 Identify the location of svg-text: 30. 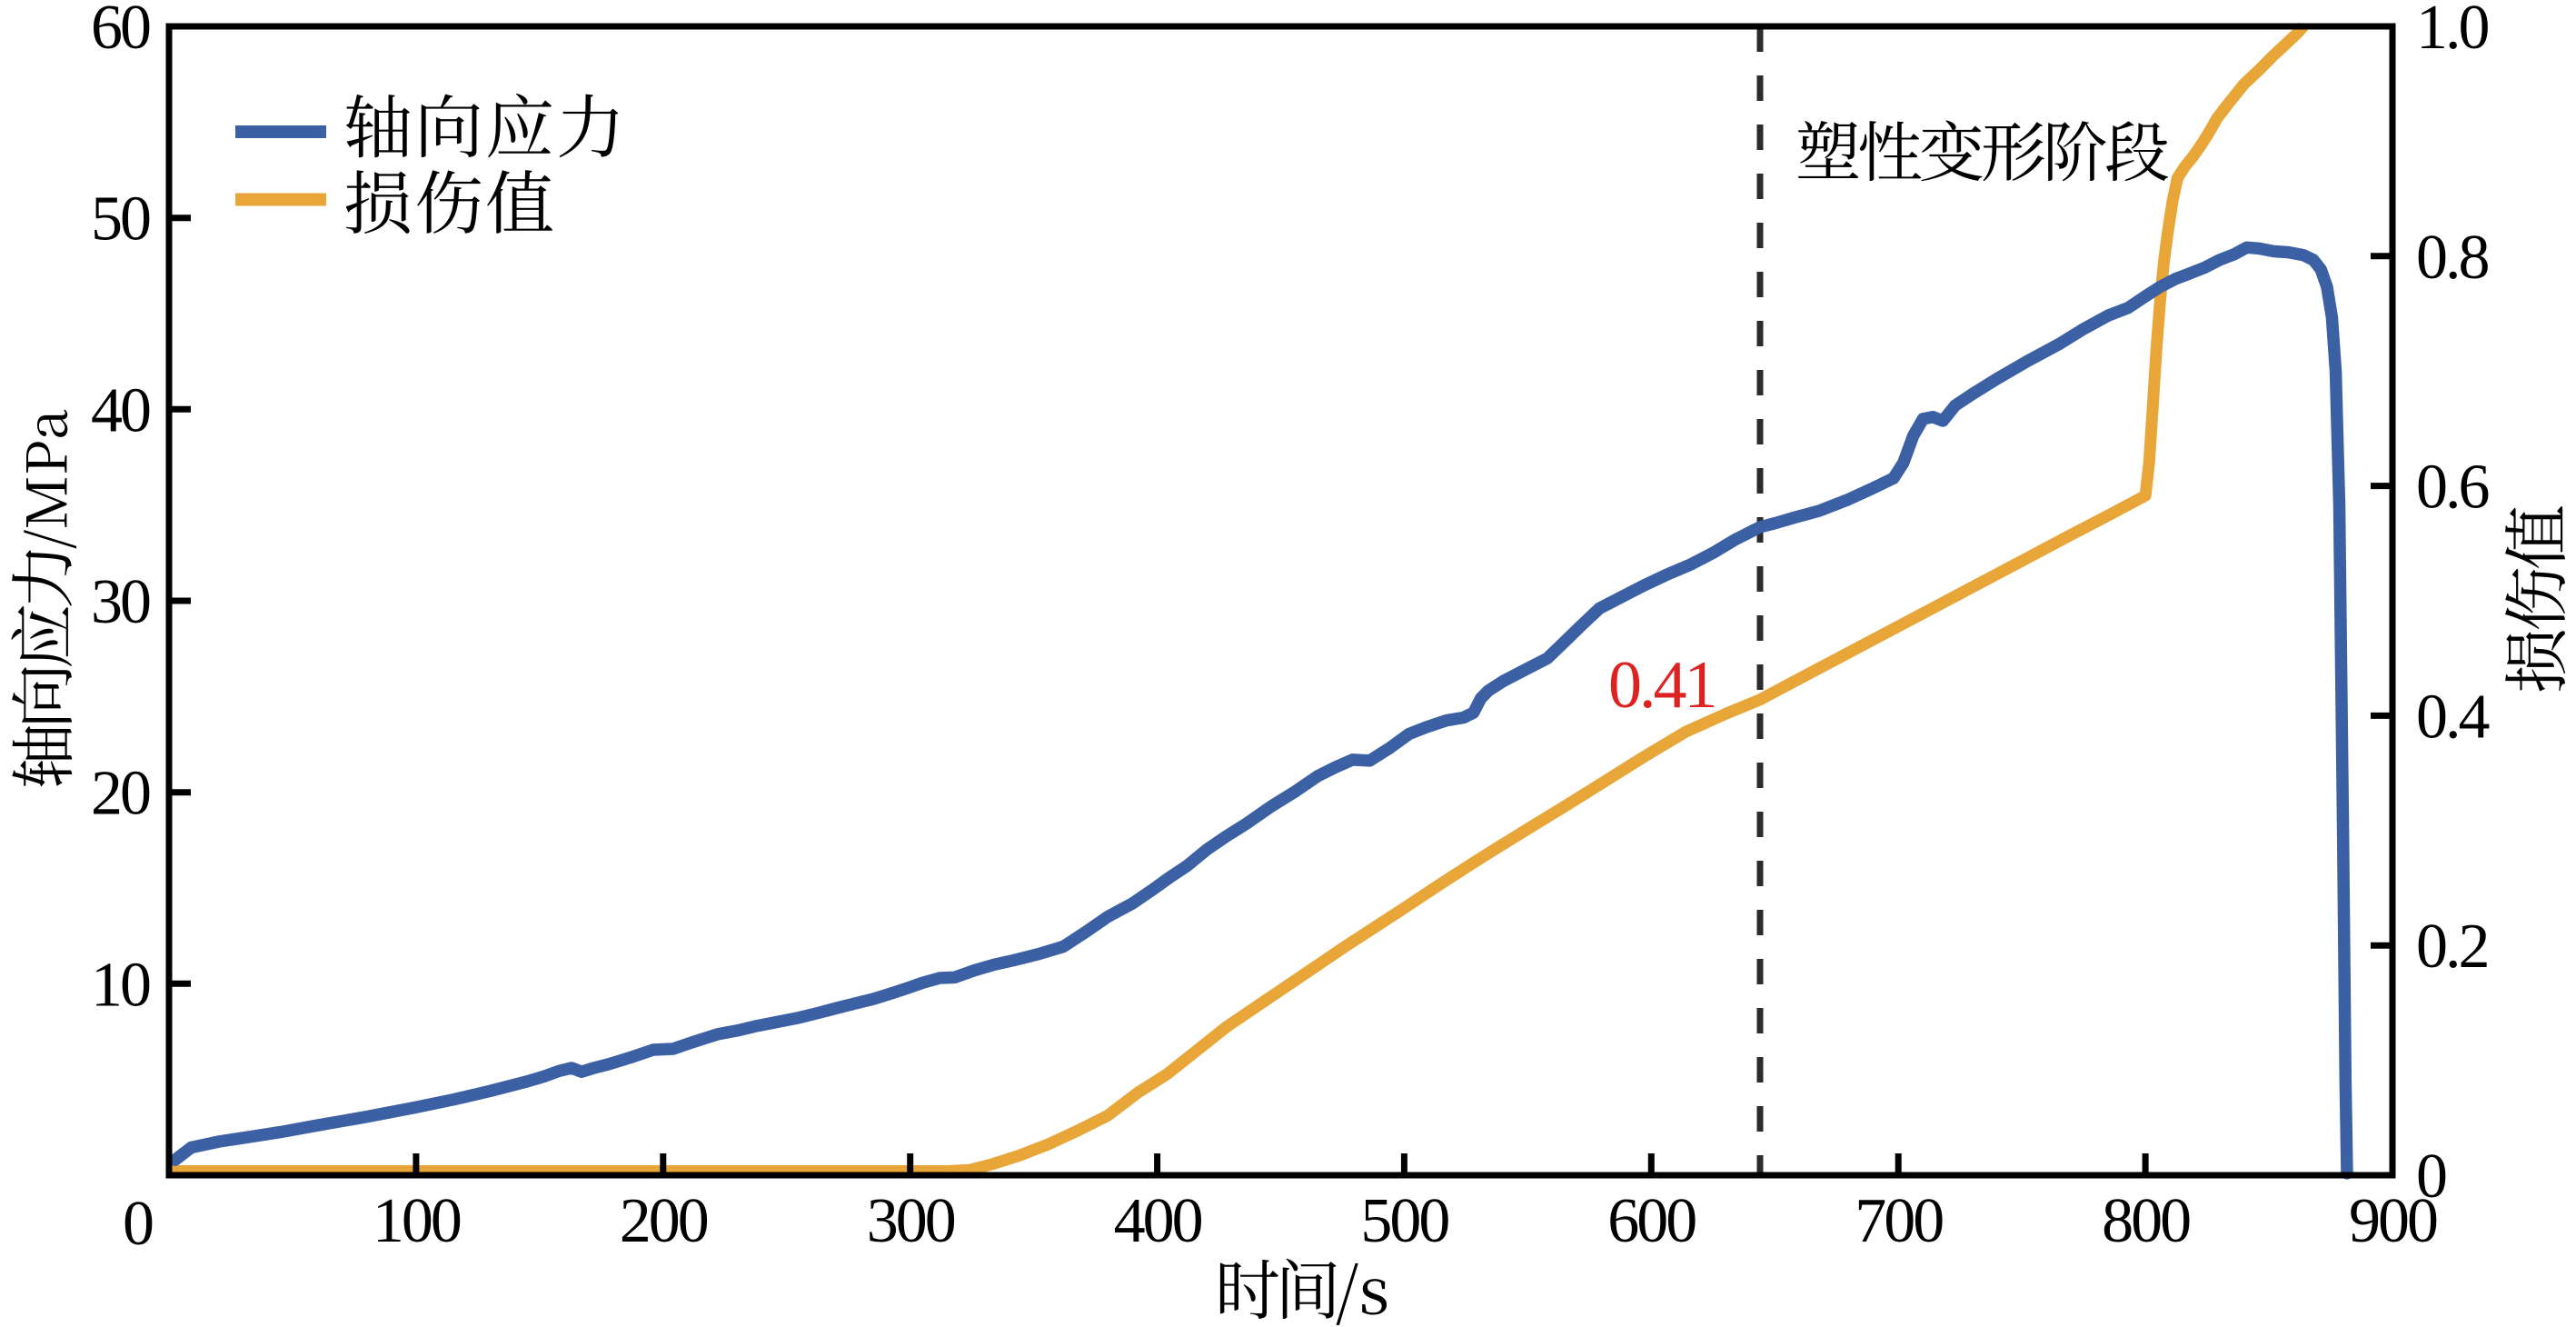
(120, 602).